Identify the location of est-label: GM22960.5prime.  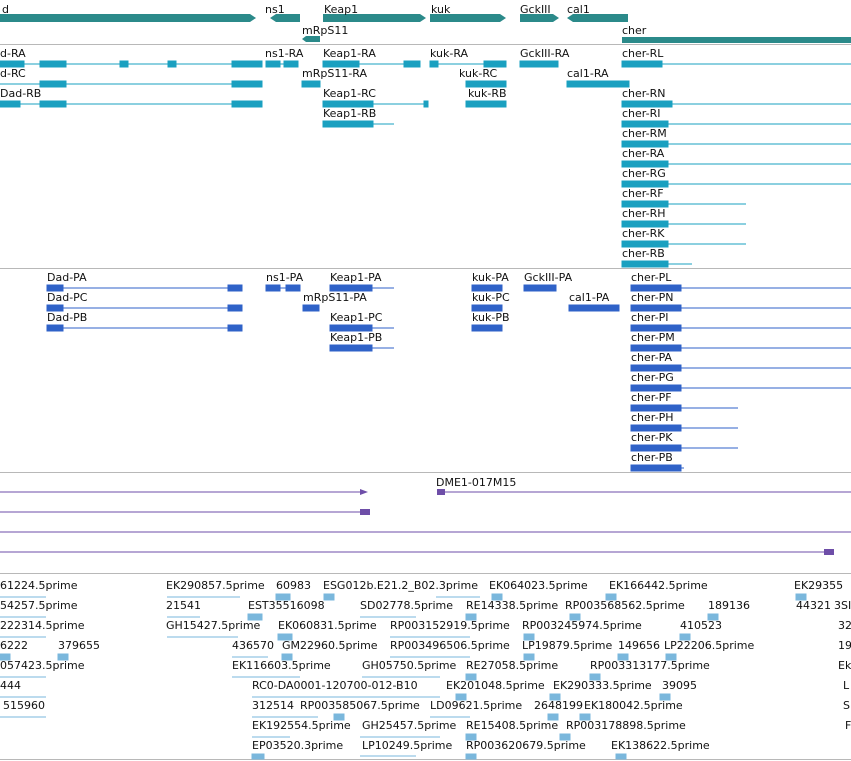
(330, 645).